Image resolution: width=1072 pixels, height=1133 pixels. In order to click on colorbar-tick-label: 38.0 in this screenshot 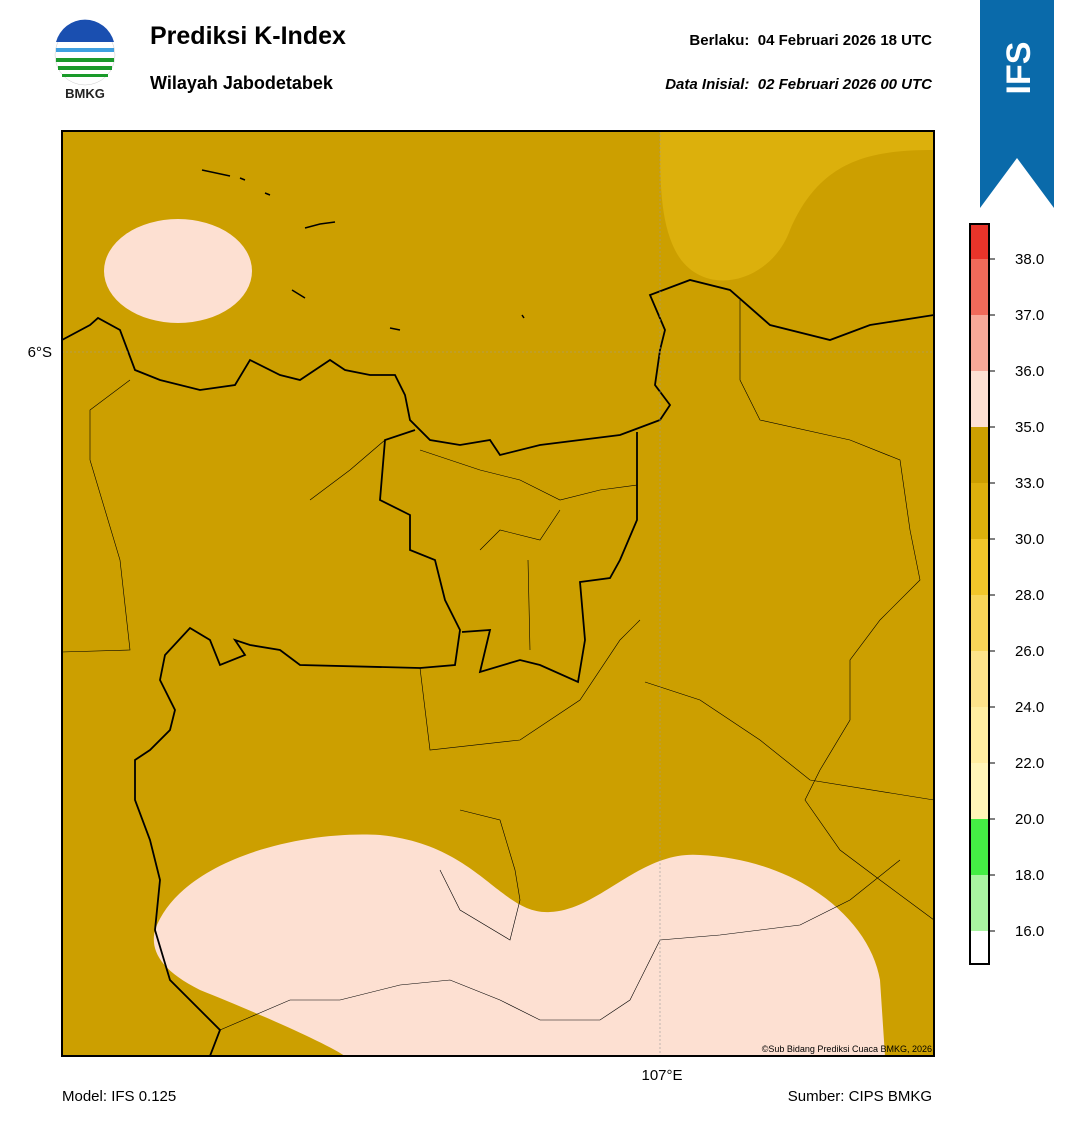, I will do `click(1029, 259)`.